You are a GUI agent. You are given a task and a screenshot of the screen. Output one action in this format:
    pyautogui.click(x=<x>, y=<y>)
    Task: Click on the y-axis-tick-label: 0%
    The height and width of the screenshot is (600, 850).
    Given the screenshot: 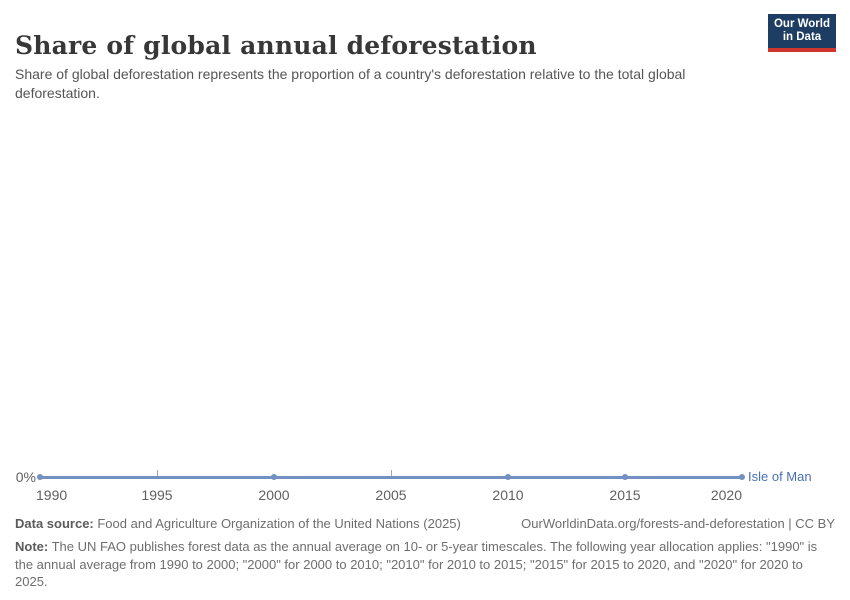 What is the action you would take?
    pyautogui.click(x=25, y=477)
    